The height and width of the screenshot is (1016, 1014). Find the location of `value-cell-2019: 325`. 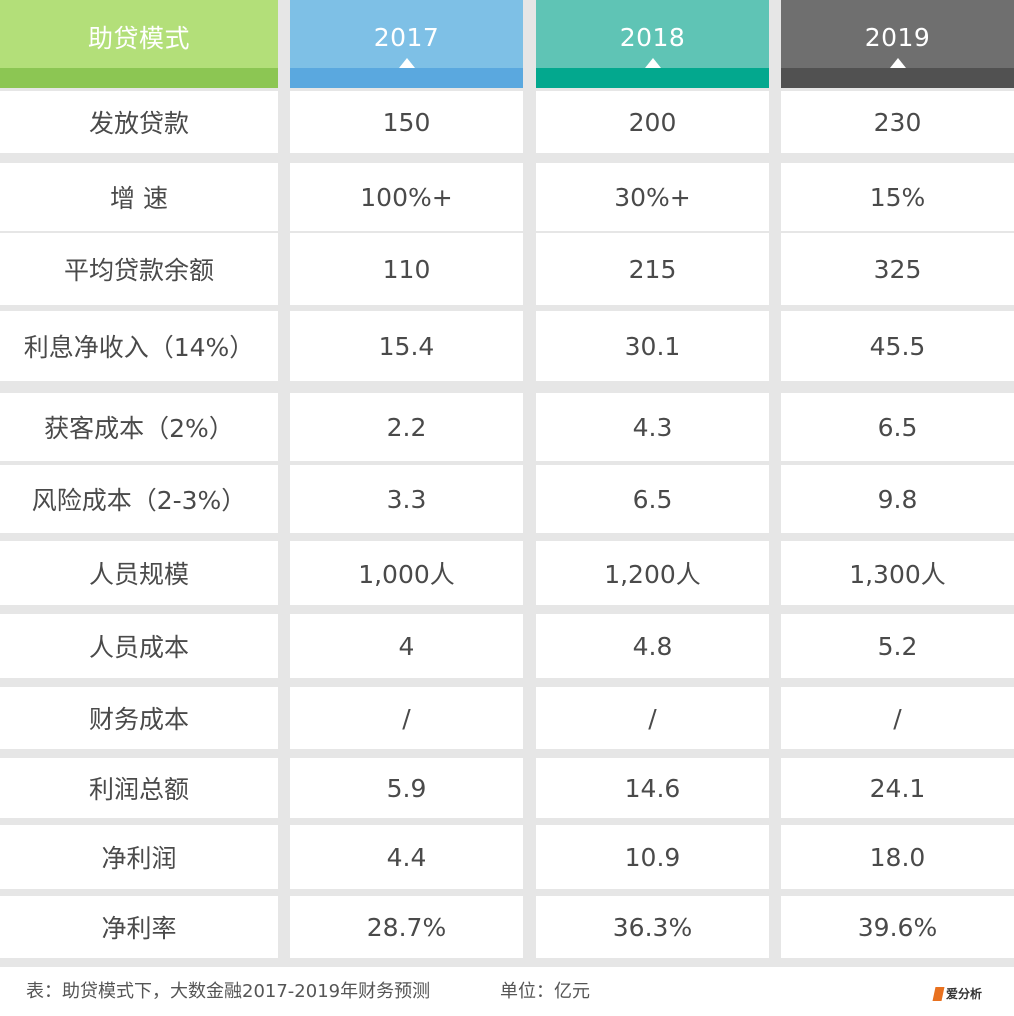

value-cell-2019: 325 is located at coordinates (897, 269).